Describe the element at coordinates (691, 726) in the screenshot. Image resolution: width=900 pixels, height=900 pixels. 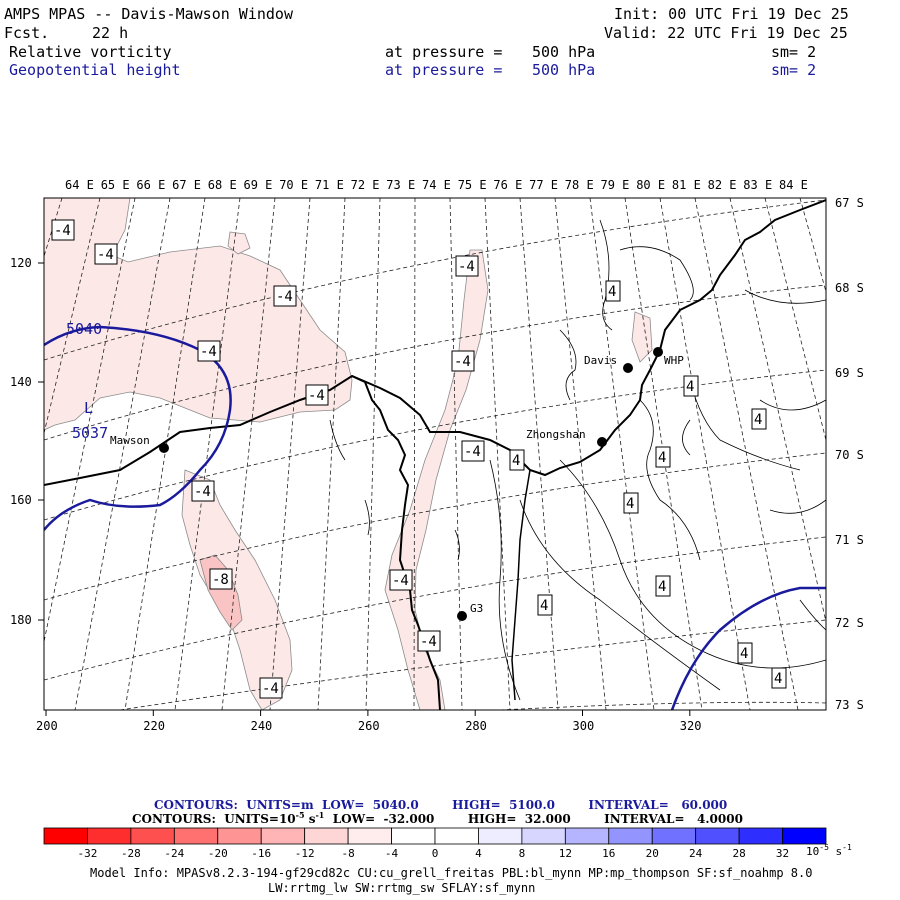
I see `x-tick-label: 320` at that location.